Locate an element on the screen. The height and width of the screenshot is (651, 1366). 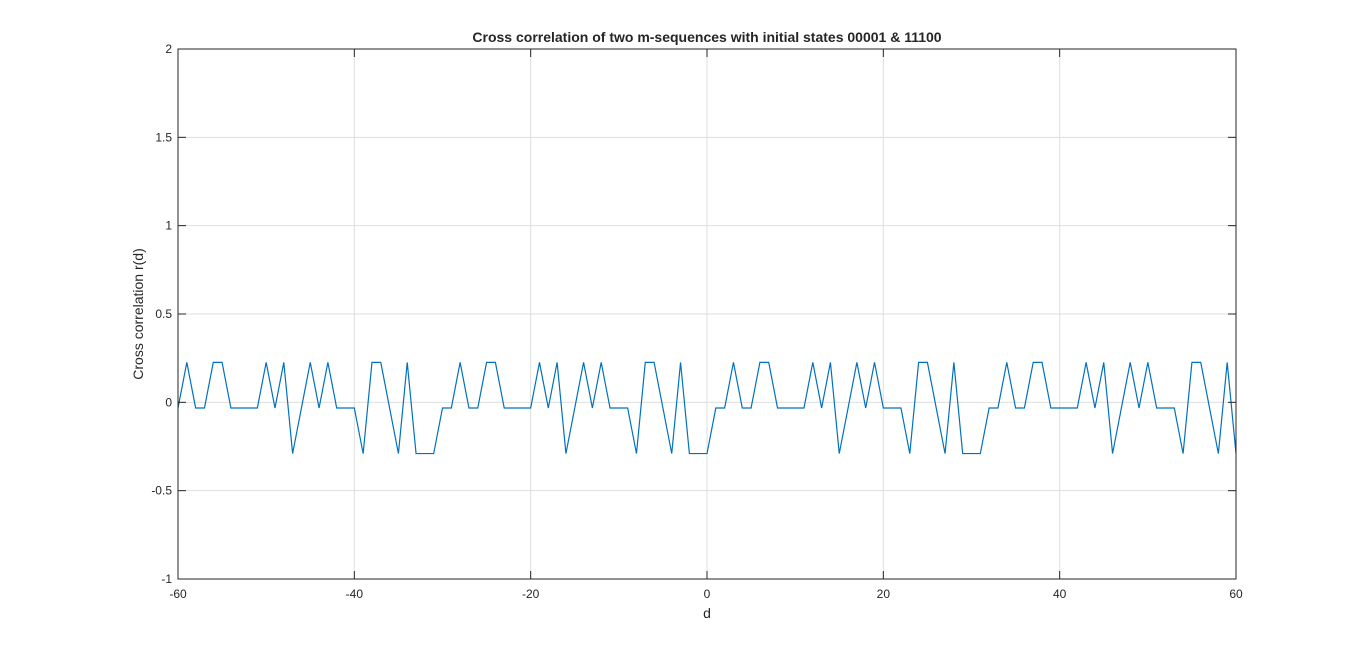
y-tick-label: -1 is located at coordinates (166, 579).